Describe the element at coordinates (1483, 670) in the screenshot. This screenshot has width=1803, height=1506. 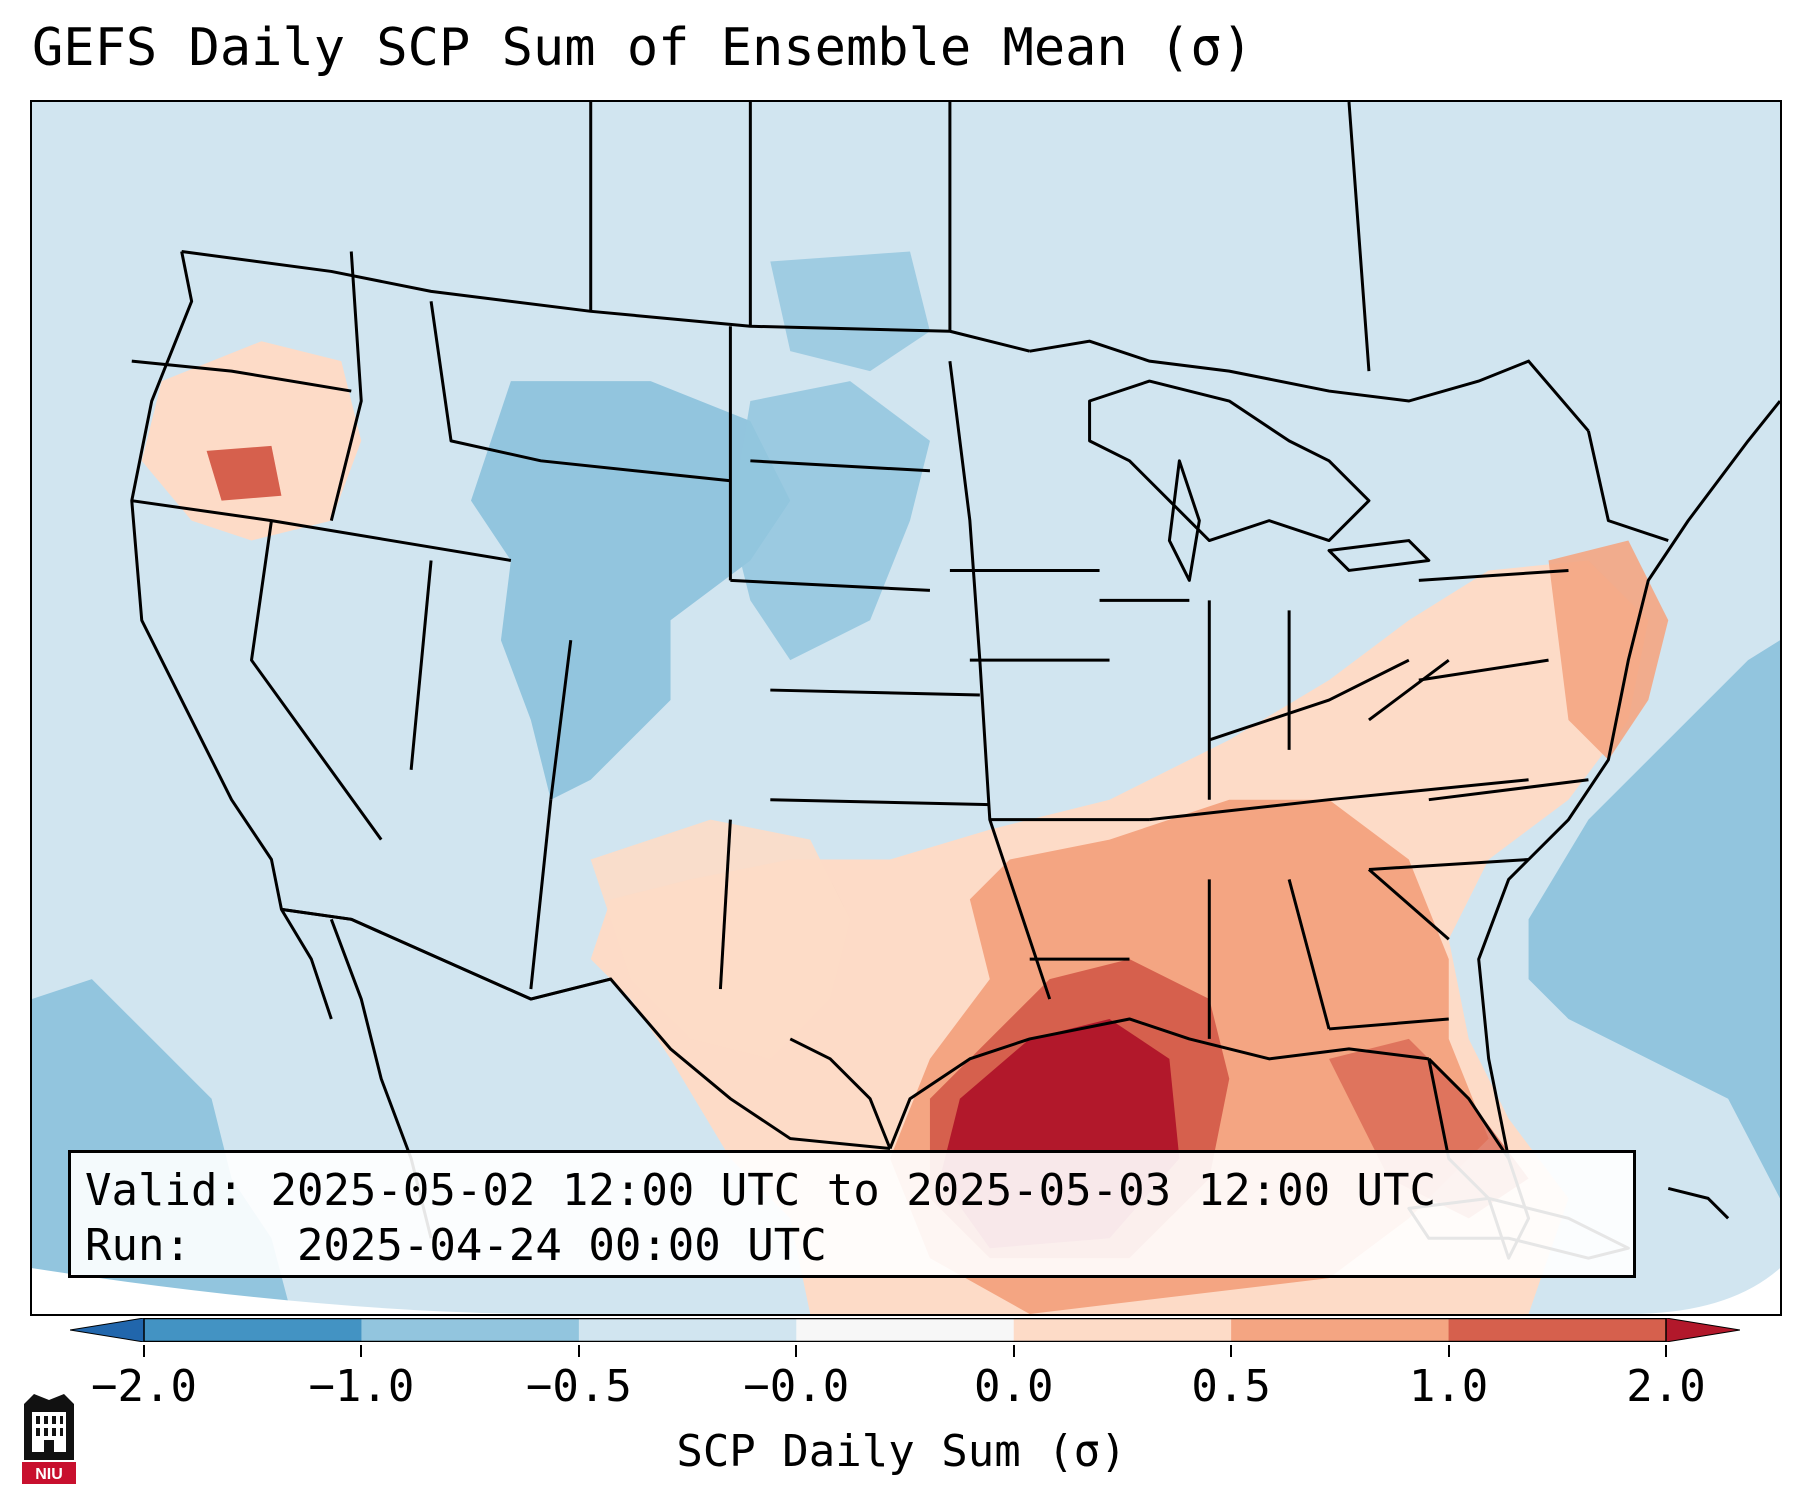
I see `pa-md` at that location.